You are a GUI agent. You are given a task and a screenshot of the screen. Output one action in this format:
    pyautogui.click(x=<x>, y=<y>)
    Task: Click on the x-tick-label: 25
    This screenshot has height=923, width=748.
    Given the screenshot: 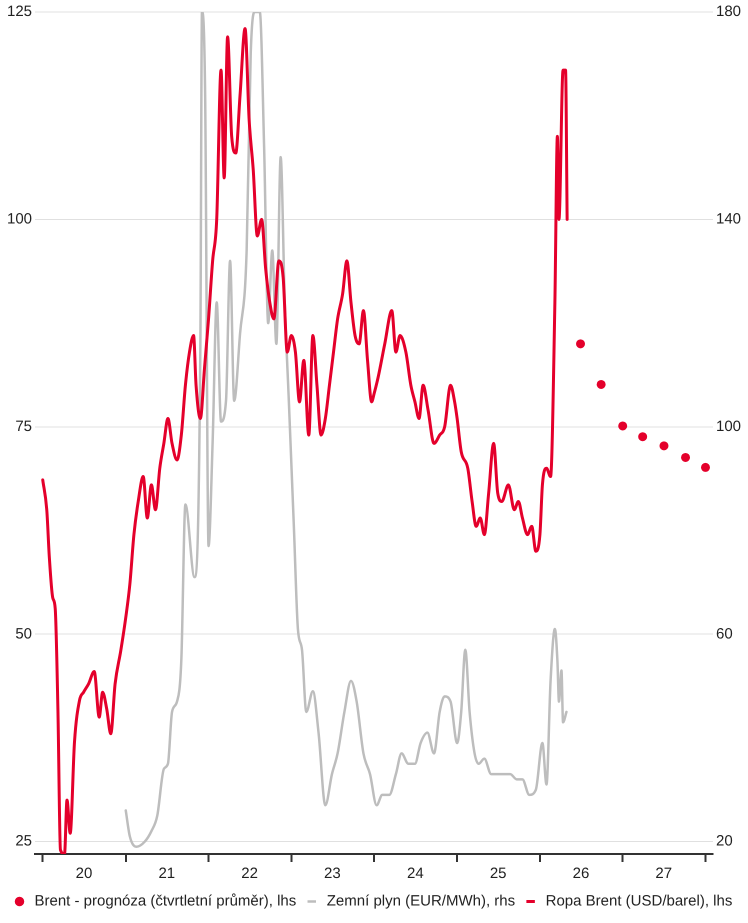 What is the action you would take?
    pyautogui.click(x=498, y=873)
    